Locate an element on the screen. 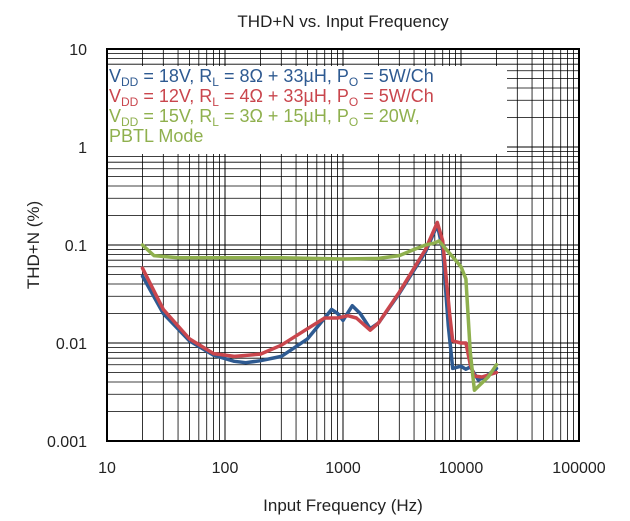  x-tick-label: 100000 is located at coordinates (578, 468).